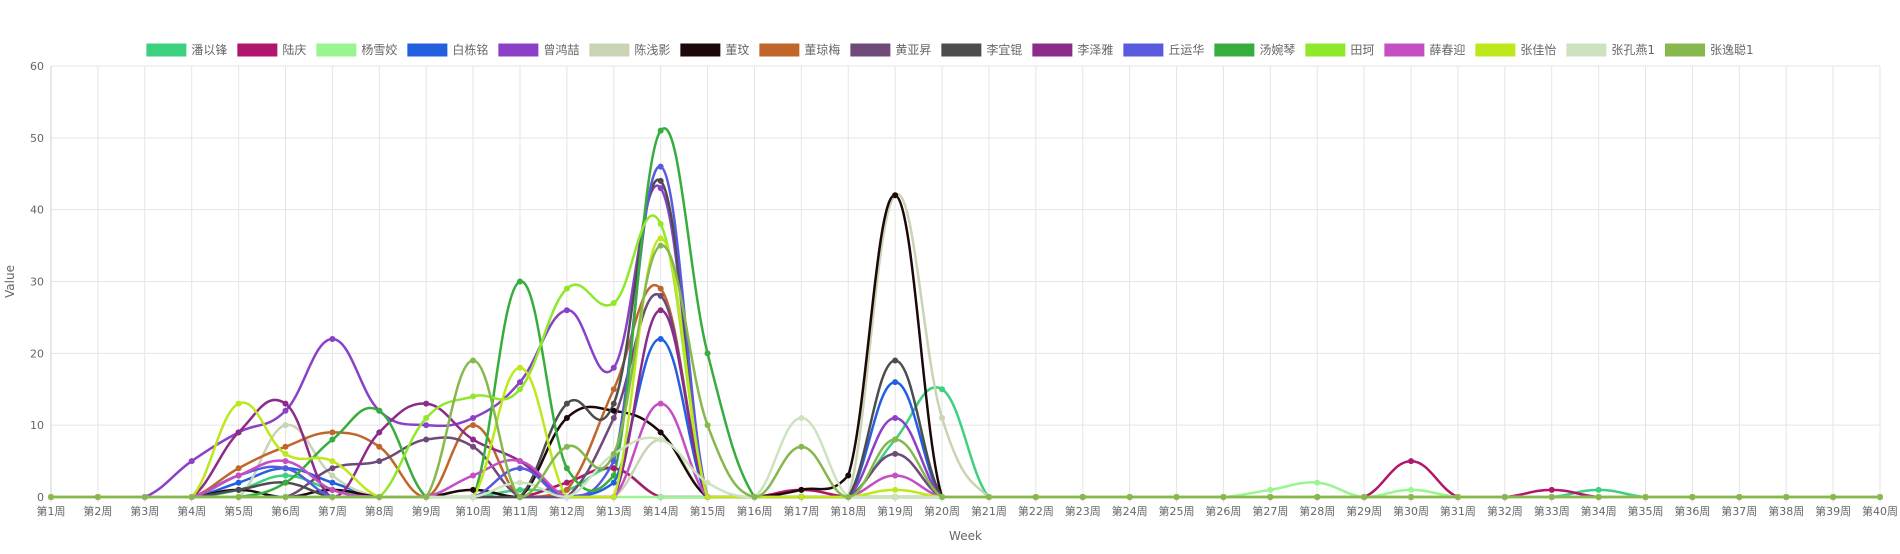 This screenshot has height=554, width=1900. I want to click on legend-item: 白栋铭, so click(447, 49).